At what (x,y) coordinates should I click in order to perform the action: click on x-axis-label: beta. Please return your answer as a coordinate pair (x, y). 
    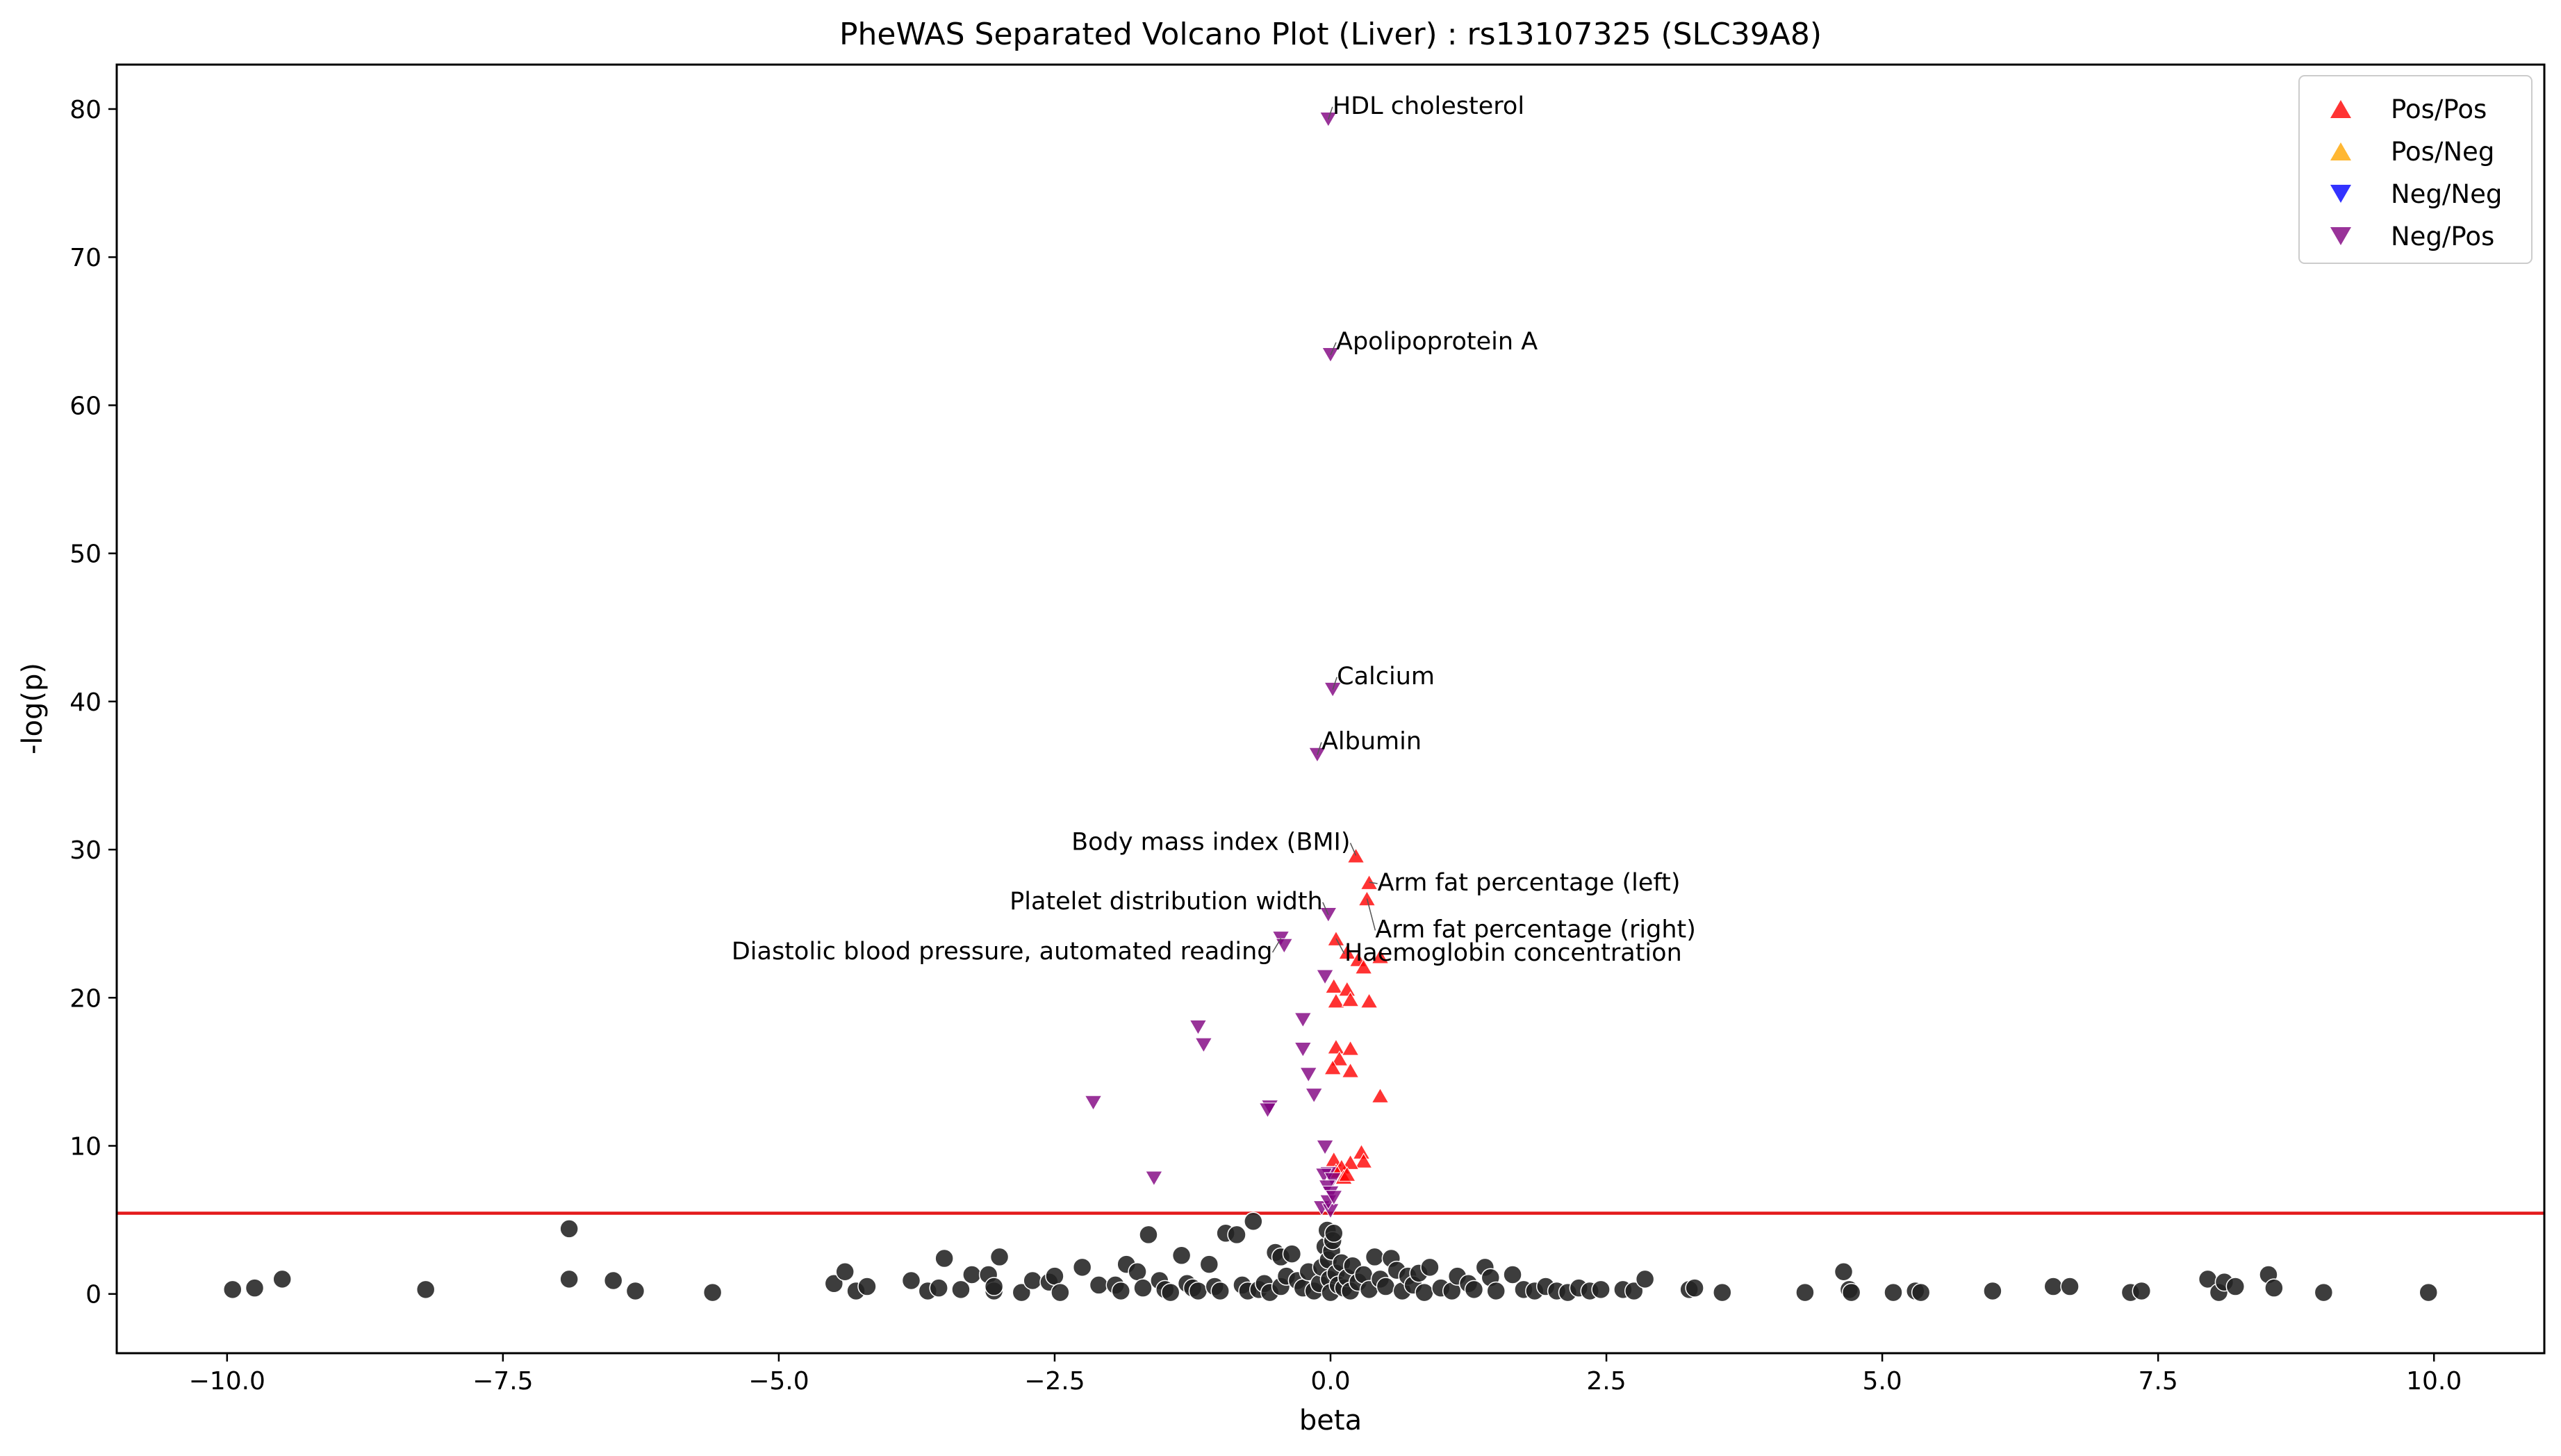
    Looking at the image, I should click on (1330, 1421).